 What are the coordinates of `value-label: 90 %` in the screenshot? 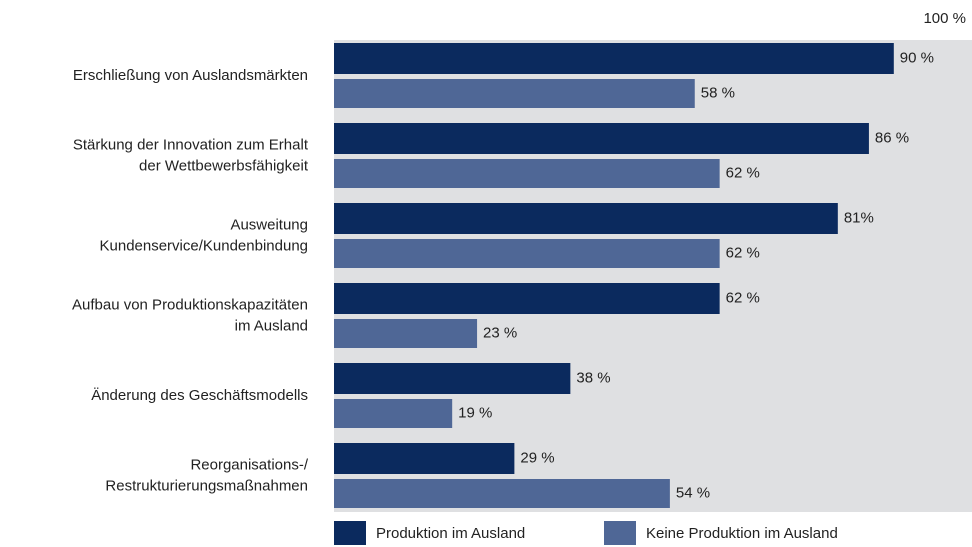 It's located at (917, 57).